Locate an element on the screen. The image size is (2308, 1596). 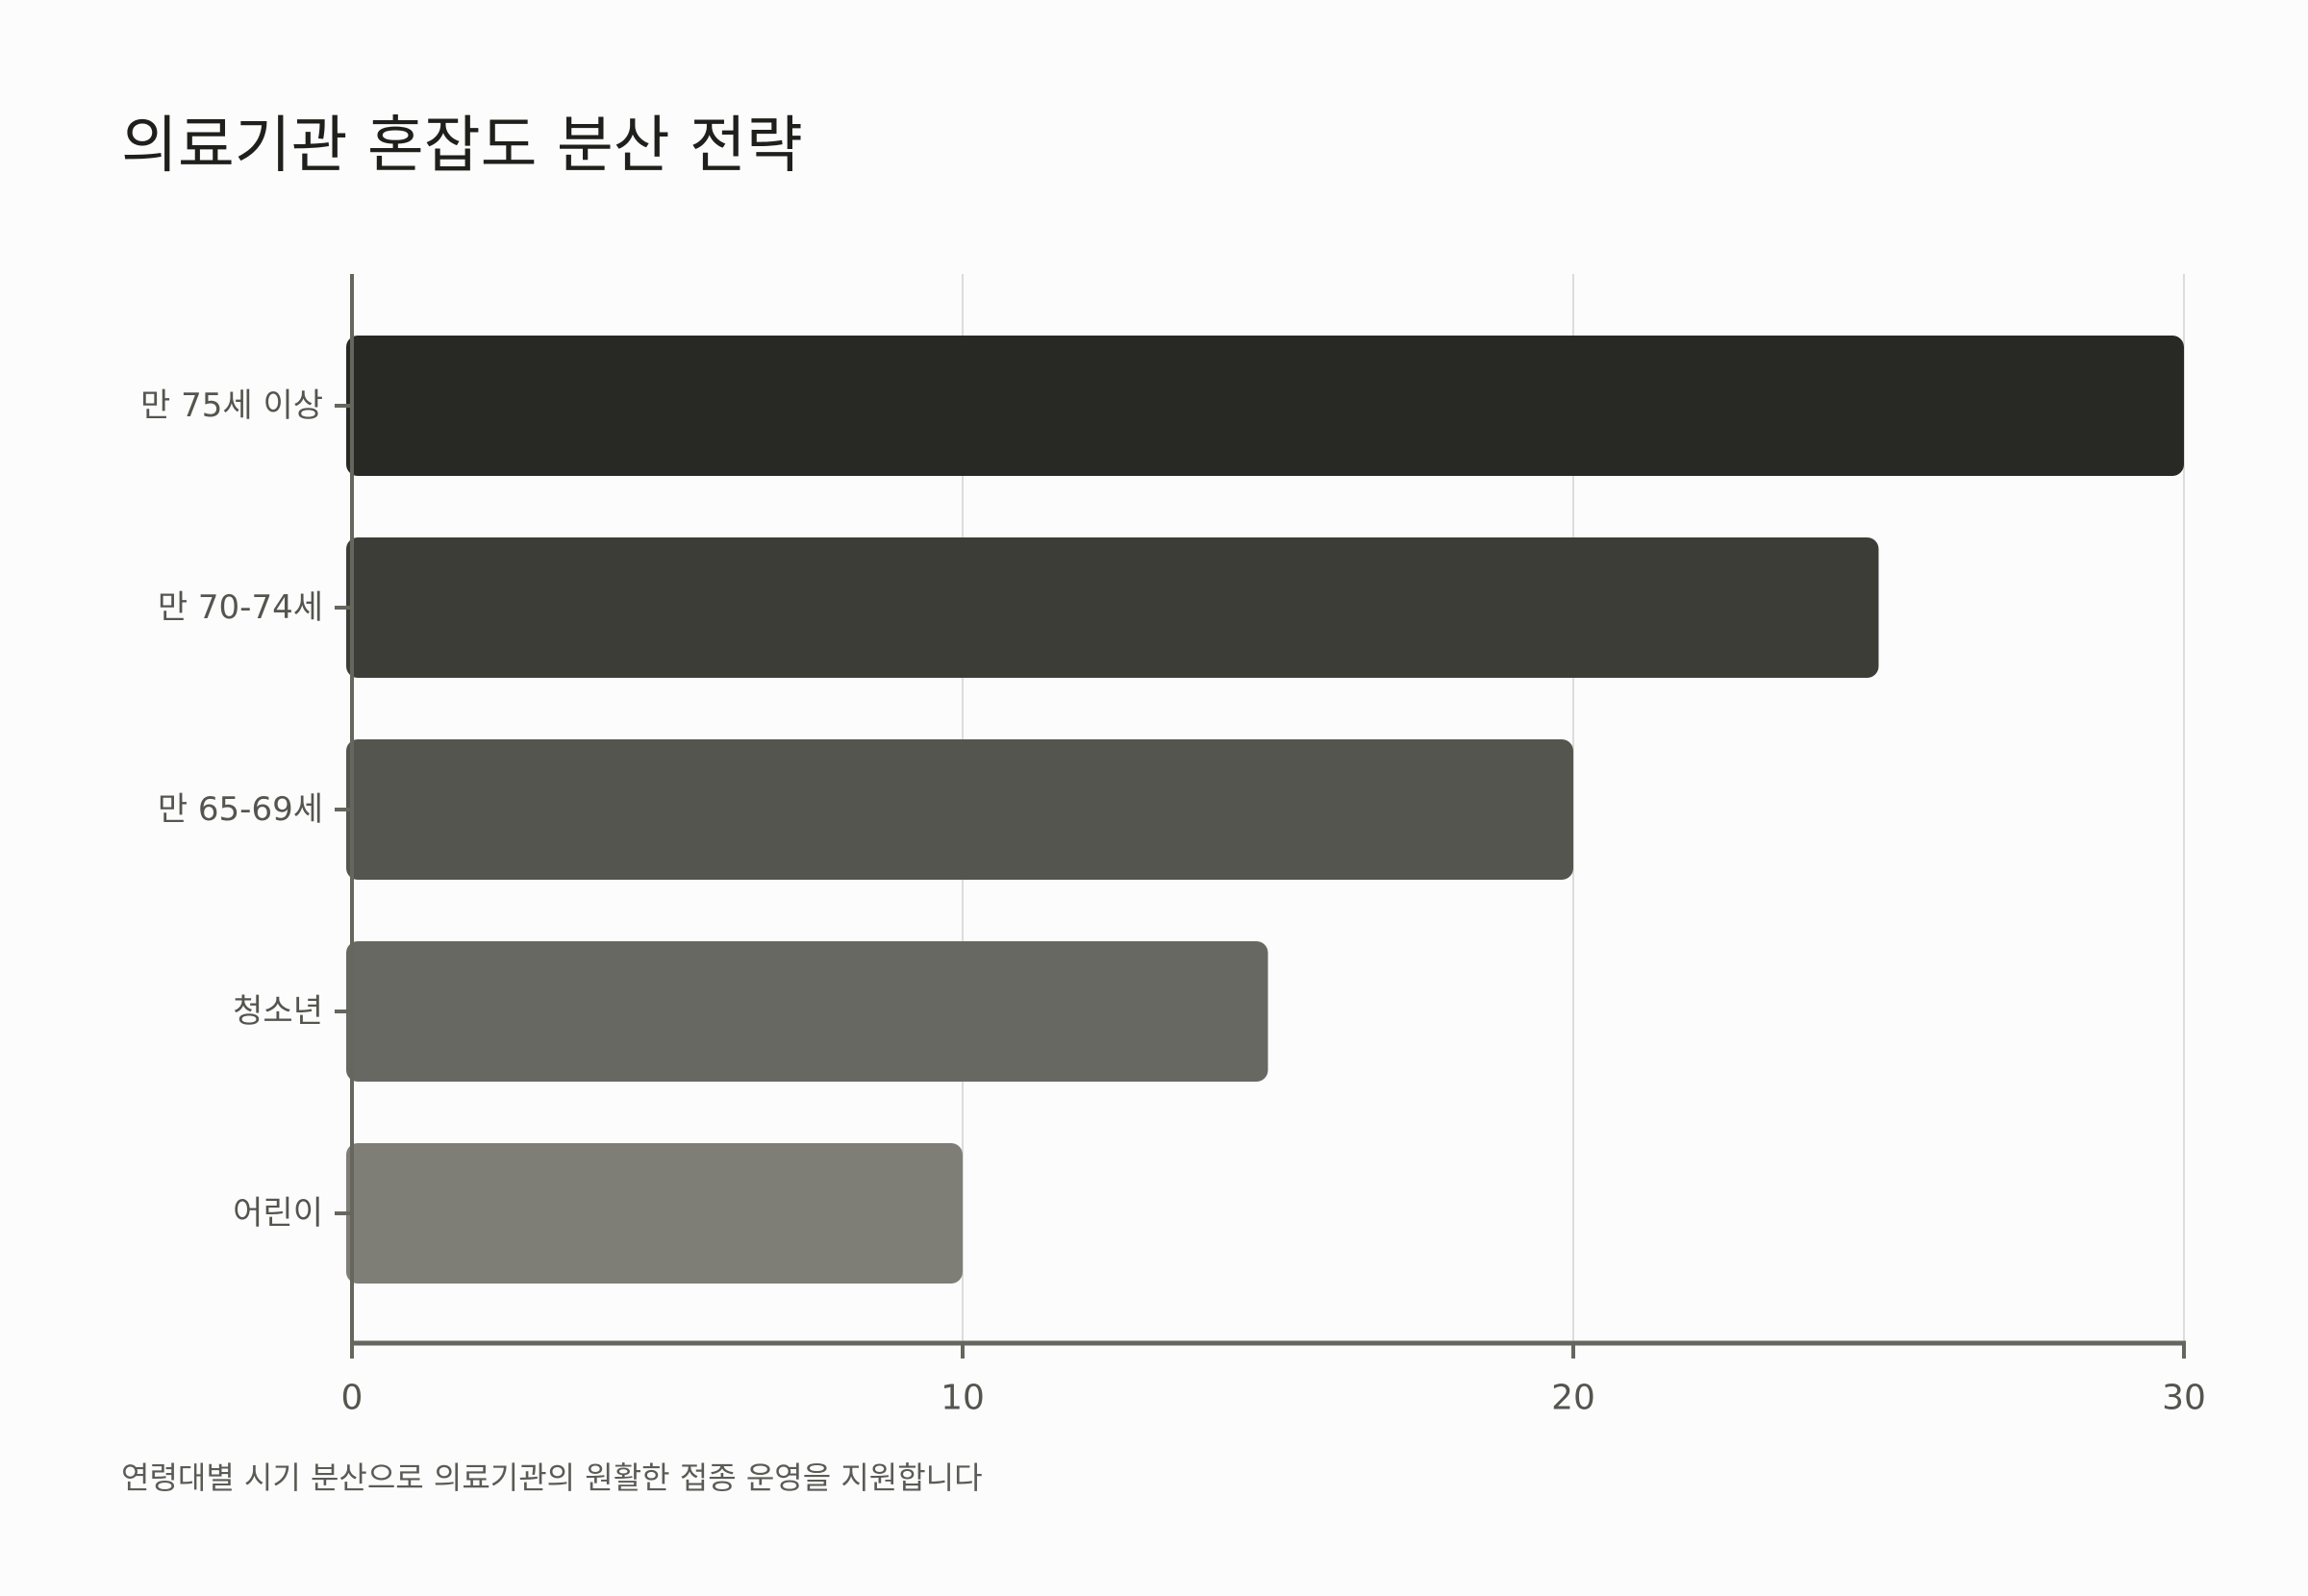
x-tick-label: 20 is located at coordinates (1573, 1398).